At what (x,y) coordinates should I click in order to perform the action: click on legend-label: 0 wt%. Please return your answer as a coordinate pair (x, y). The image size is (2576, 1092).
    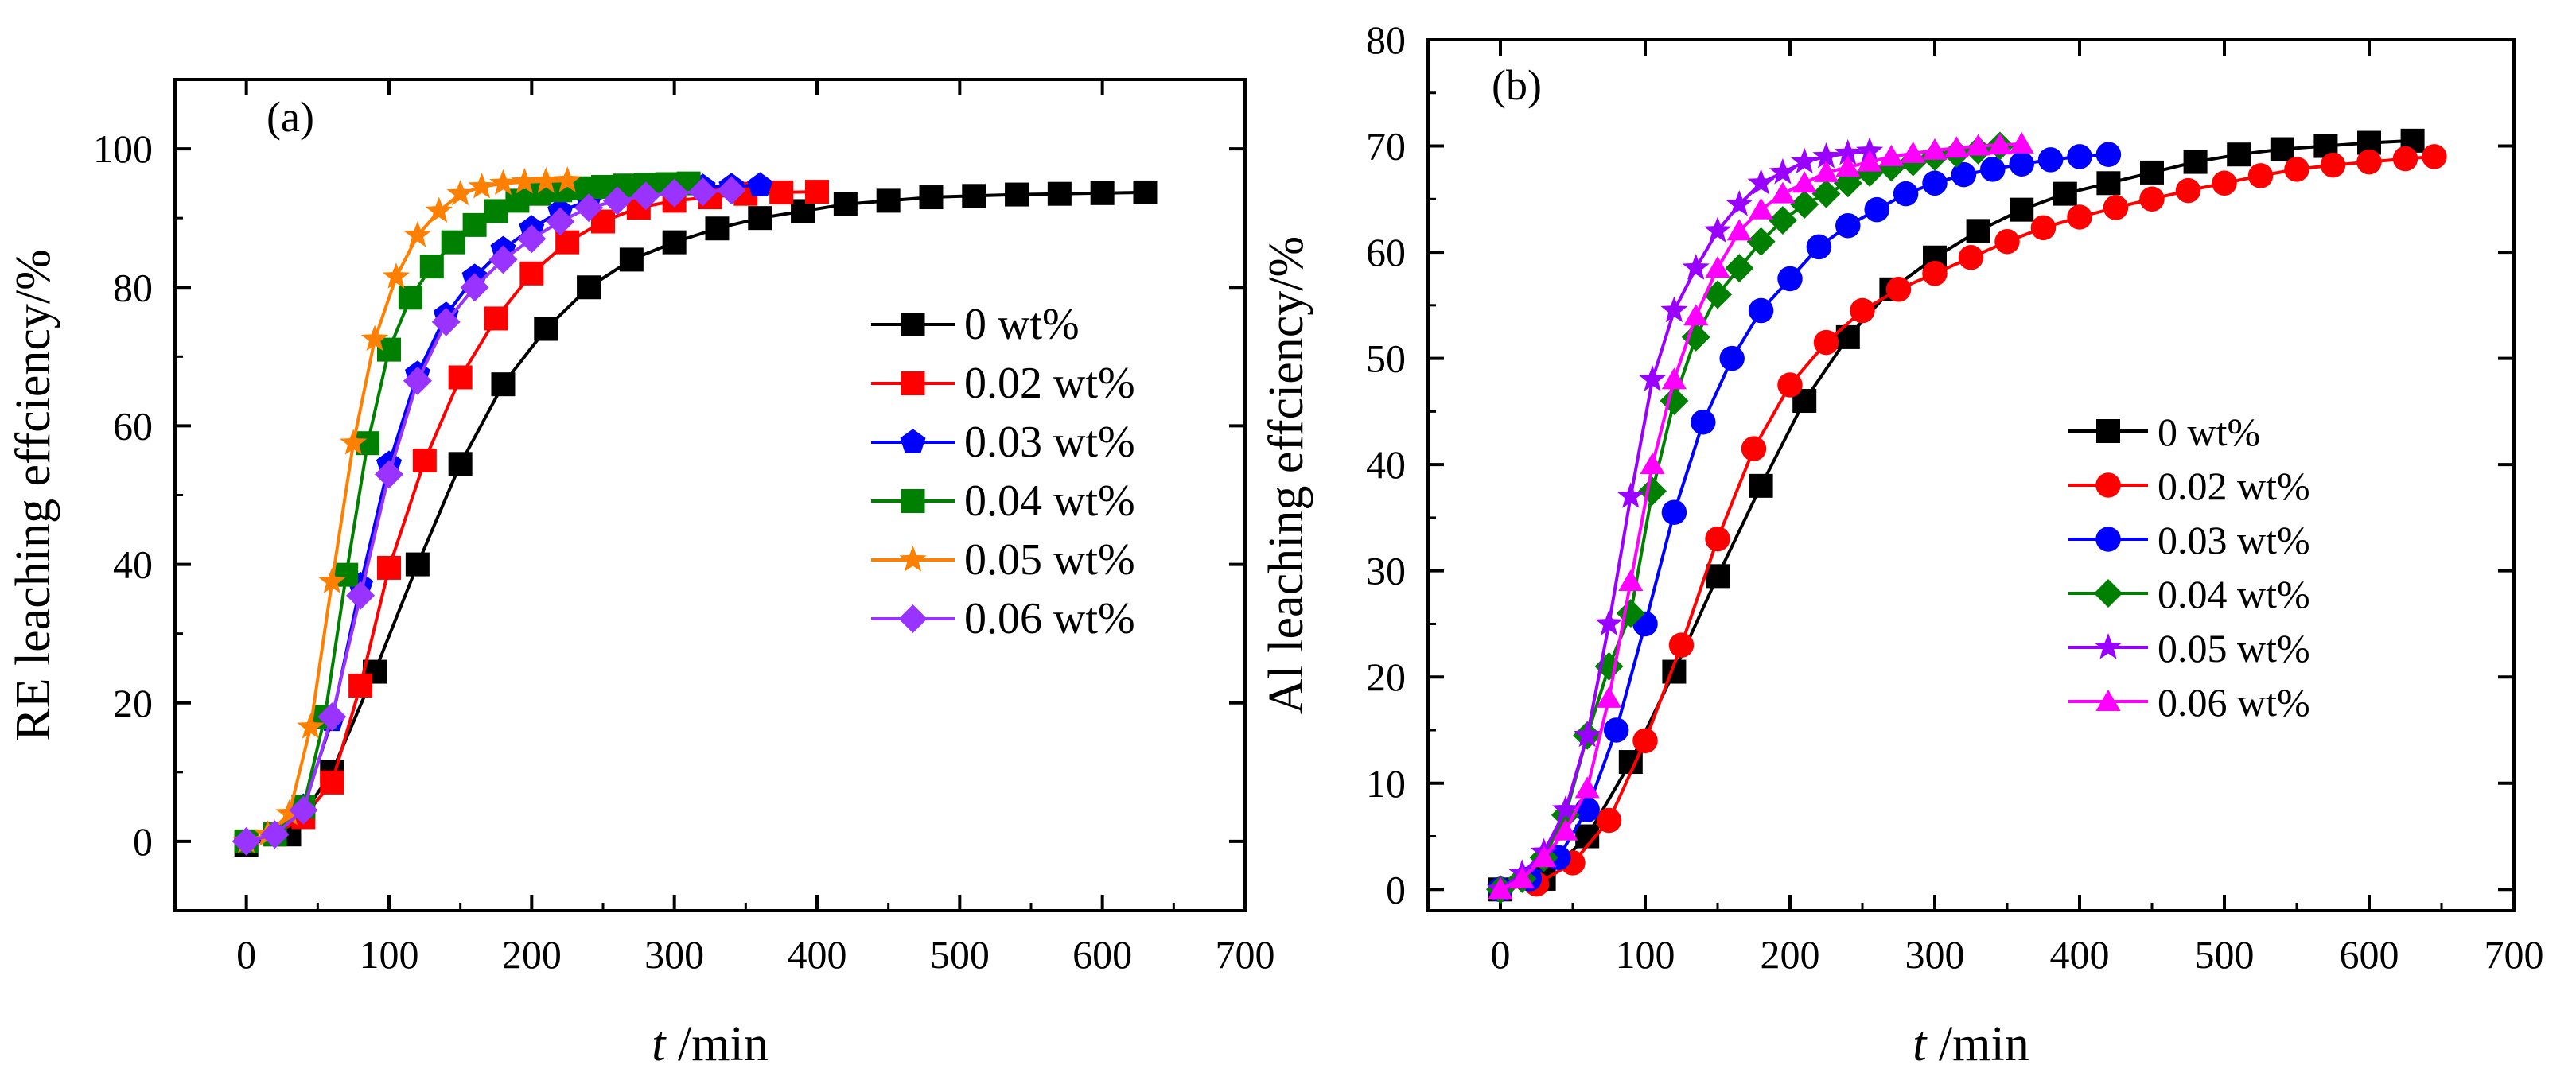
    Looking at the image, I should click on (2209, 432).